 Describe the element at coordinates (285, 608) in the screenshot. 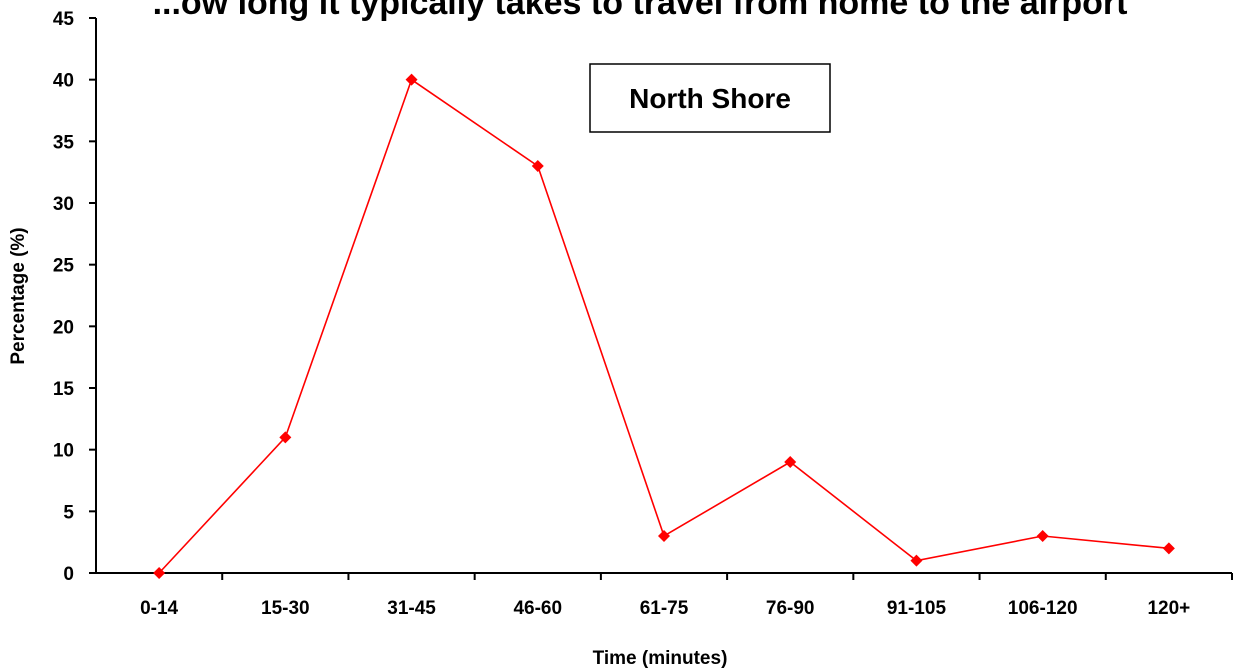

I see `x-tick-label: 15-30` at that location.